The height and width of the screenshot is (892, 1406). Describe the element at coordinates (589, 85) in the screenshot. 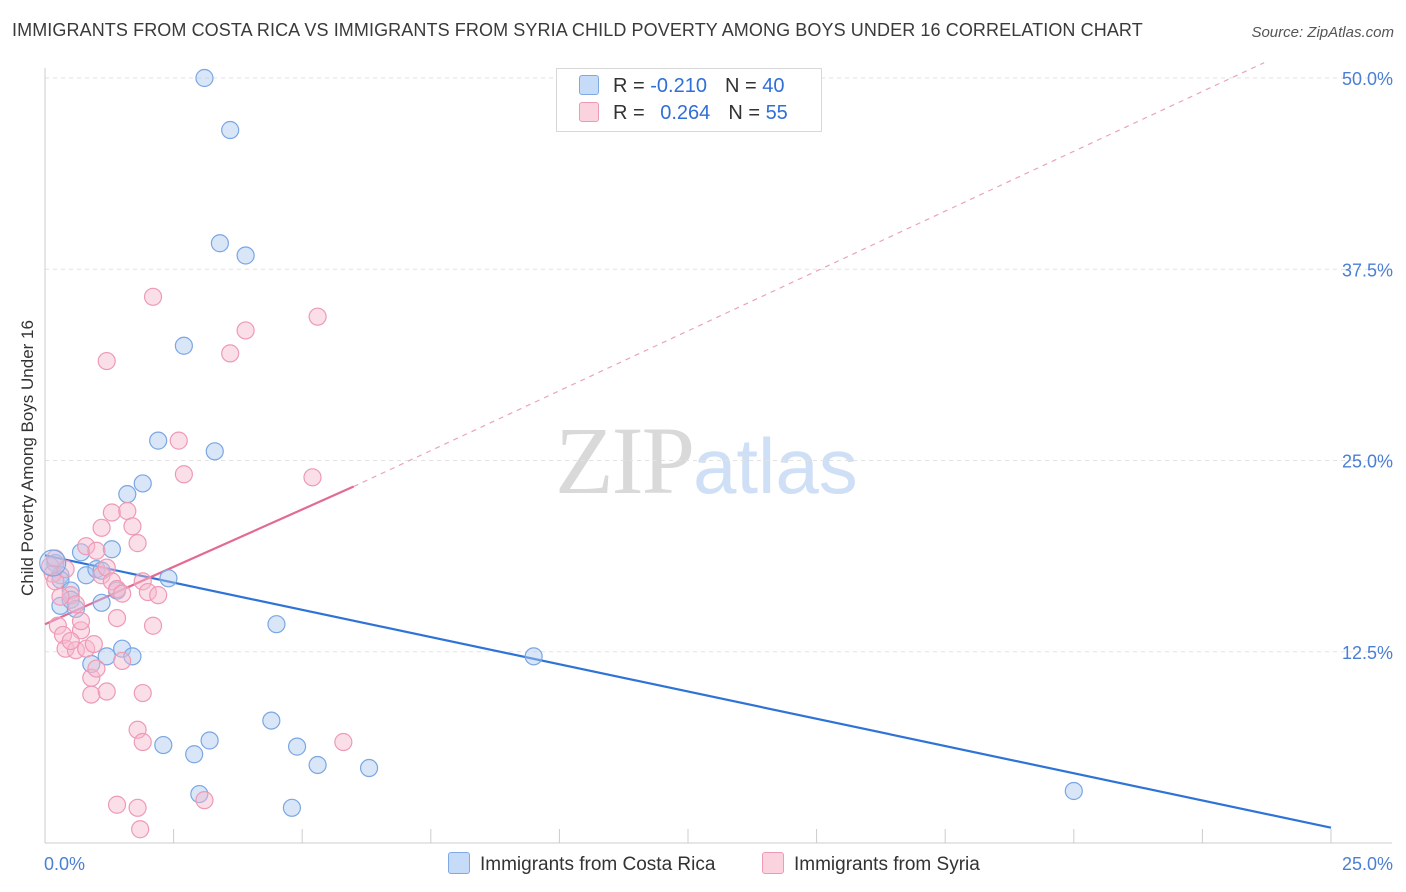

I see `legend-swatch-blue` at that location.